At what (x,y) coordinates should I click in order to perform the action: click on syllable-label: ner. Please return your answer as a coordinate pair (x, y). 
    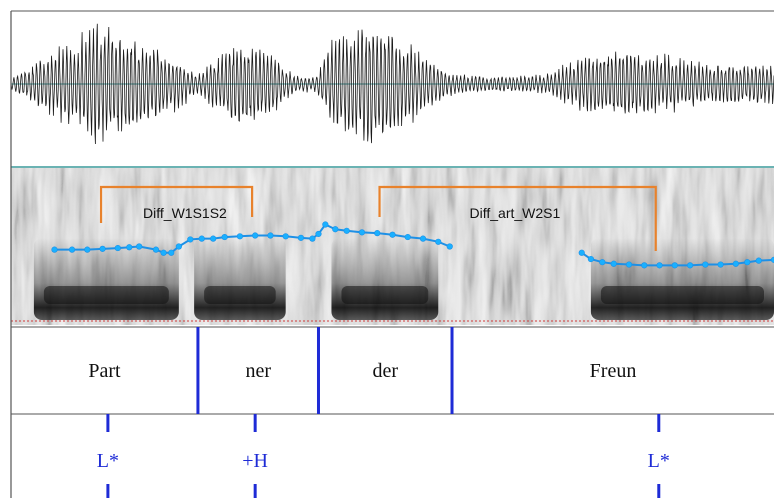
    Looking at the image, I should click on (258, 371).